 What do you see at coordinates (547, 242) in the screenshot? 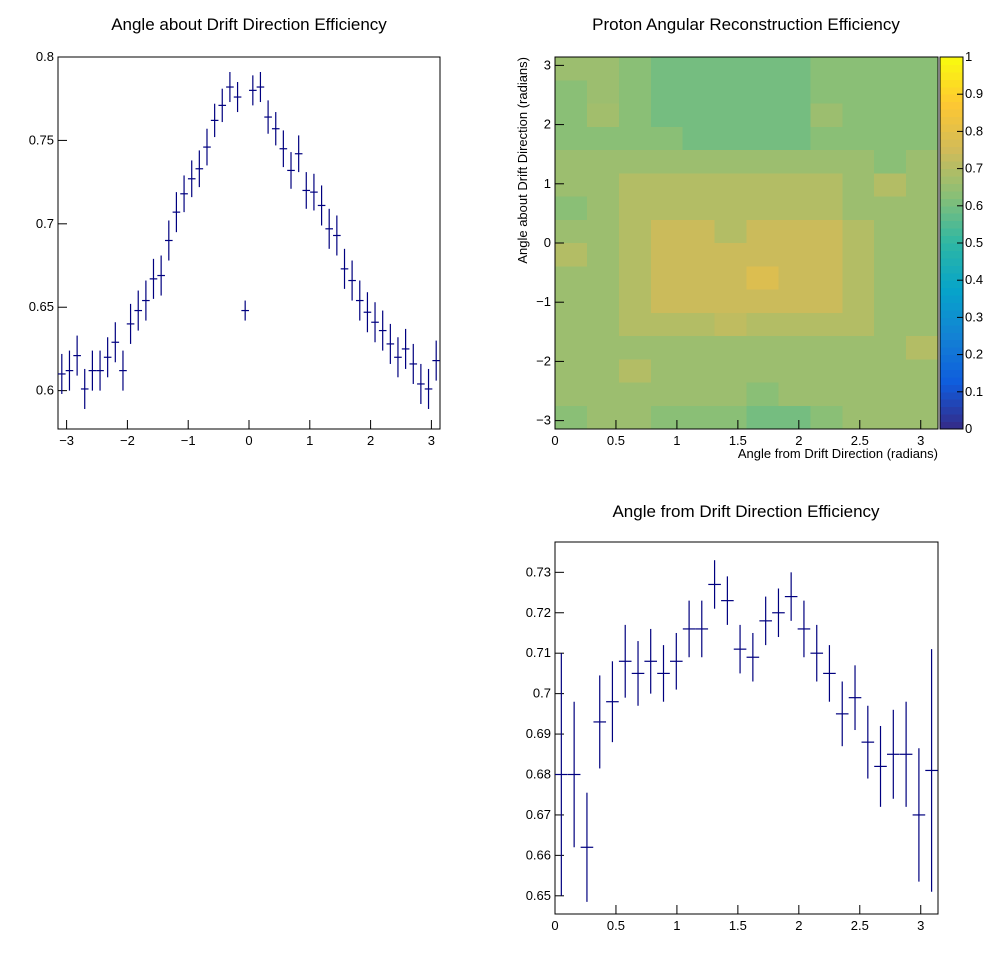
I see `panel2-y-tick-label: 0` at bounding box center [547, 242].